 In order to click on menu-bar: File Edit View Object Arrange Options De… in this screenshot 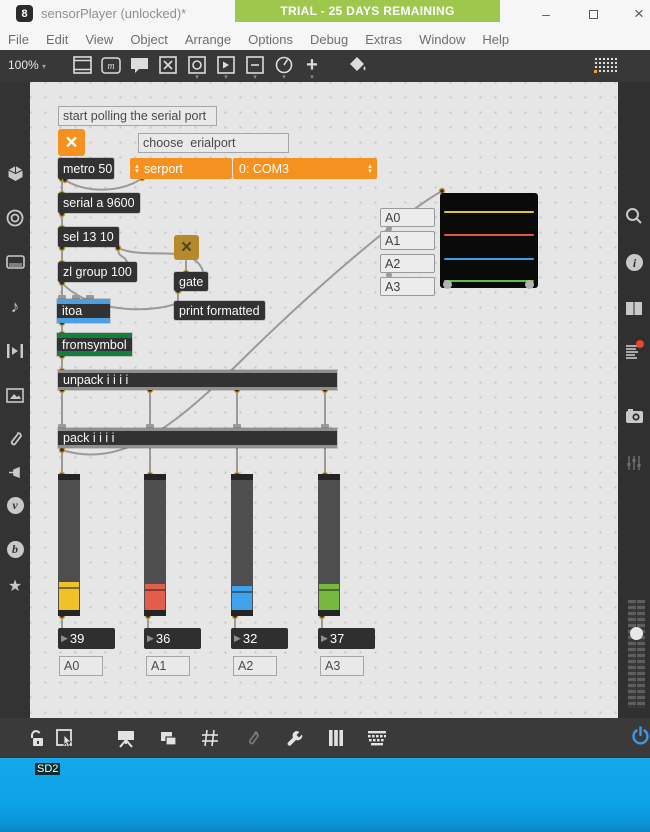, I will do `click(325, 39)`.